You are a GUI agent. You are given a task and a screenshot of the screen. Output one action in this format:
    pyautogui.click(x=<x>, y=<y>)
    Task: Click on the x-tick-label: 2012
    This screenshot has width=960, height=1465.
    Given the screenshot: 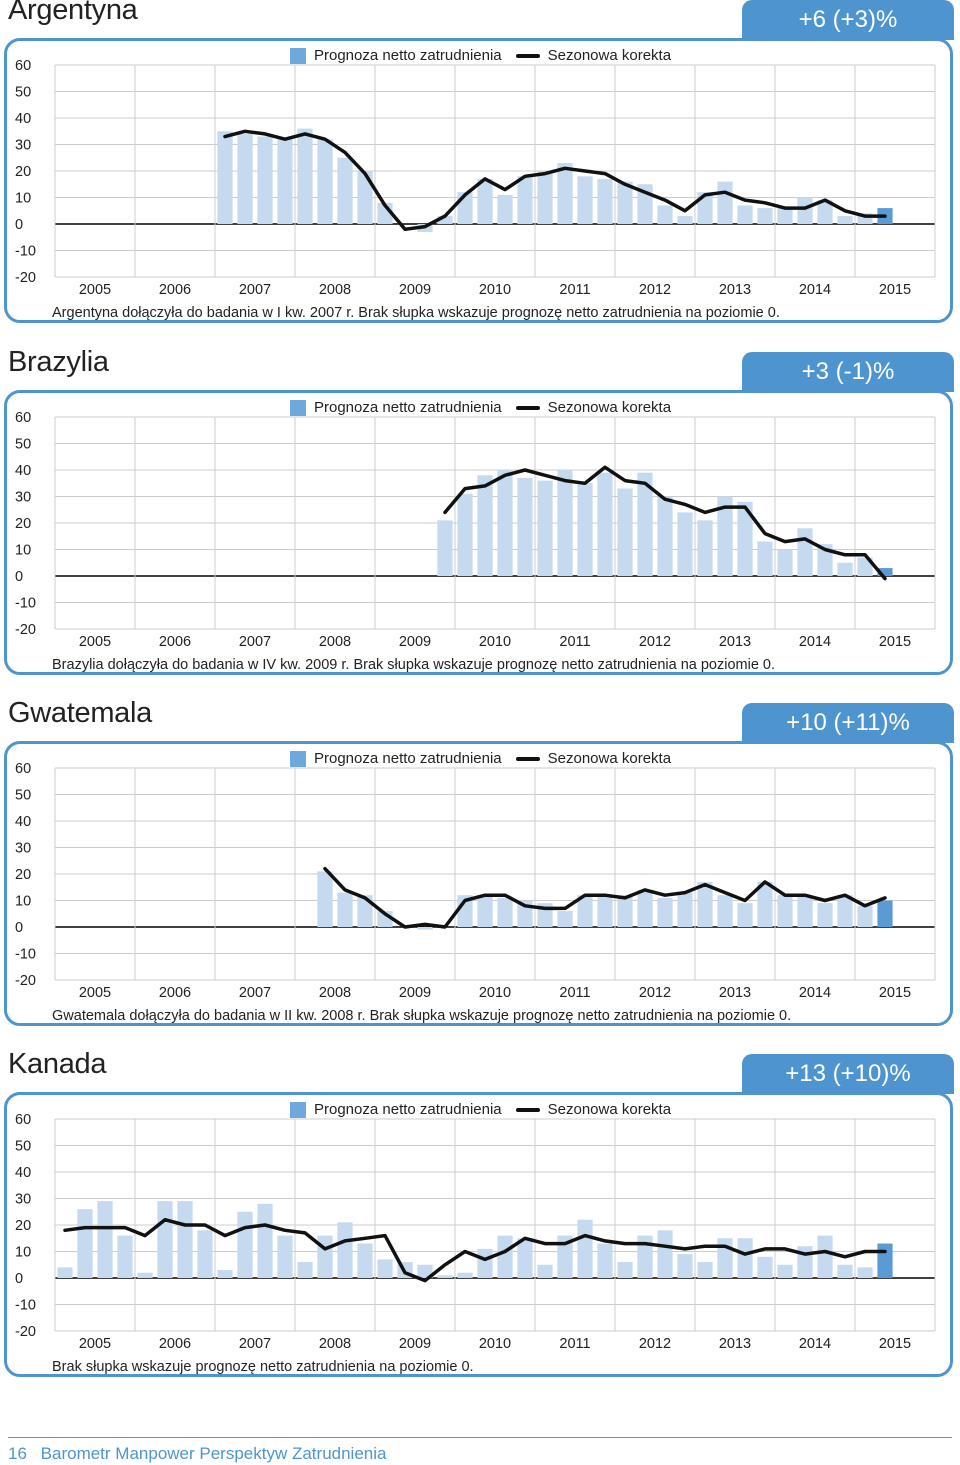 What is the action you would take?
    pyautogui.click(x=655, y=642)
    